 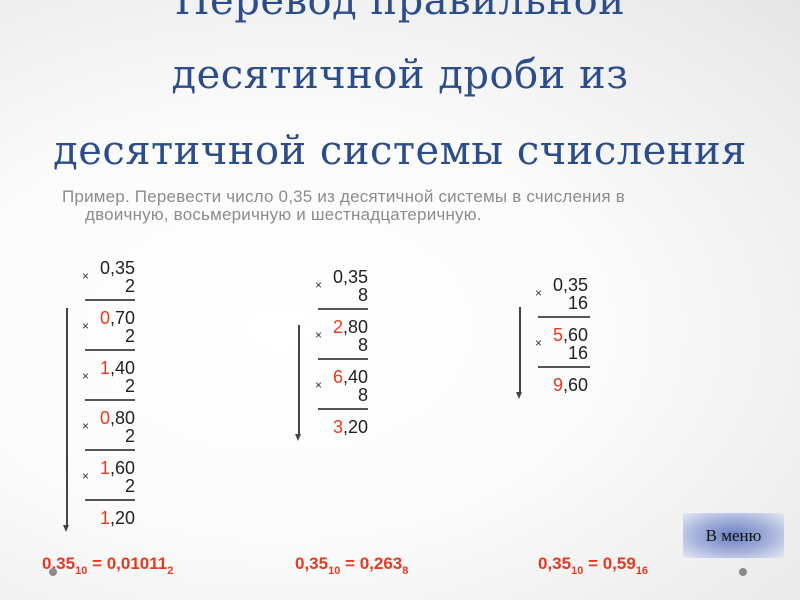 I want to click on title-line-1: Перевод правильной, so click(x=400, y=12).